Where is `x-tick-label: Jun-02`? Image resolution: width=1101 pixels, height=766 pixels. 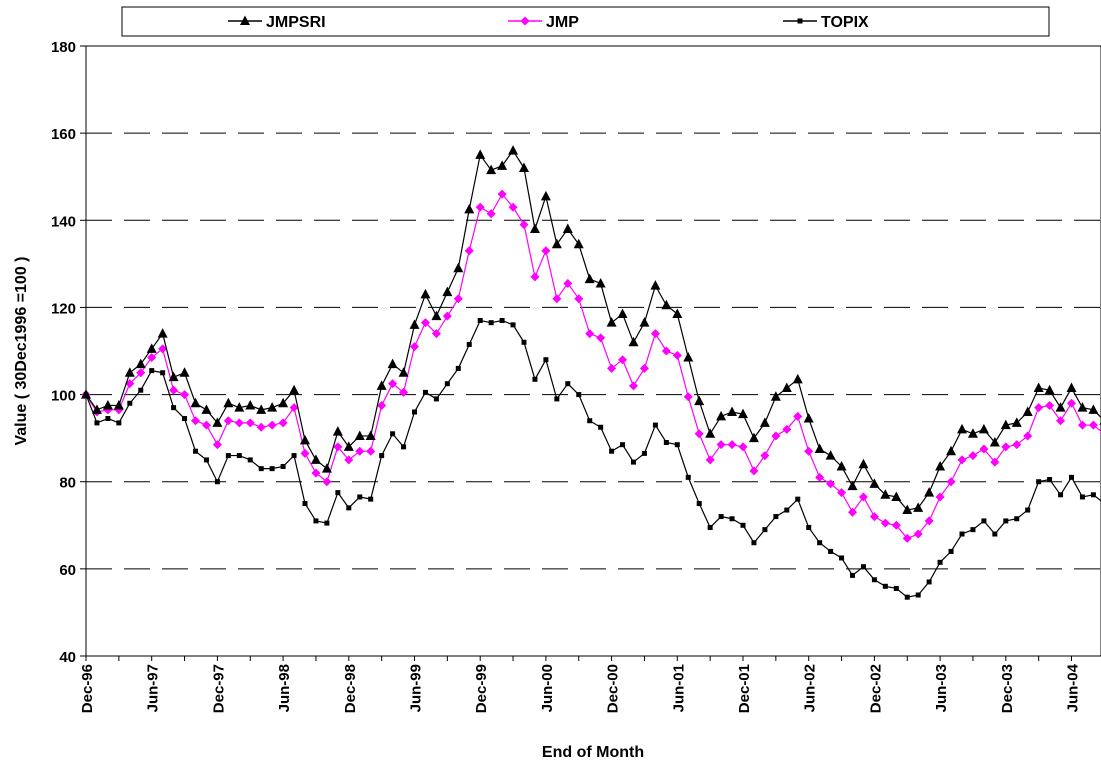
x-tick-label: Jun-02 is located at coordinates (810, 688).